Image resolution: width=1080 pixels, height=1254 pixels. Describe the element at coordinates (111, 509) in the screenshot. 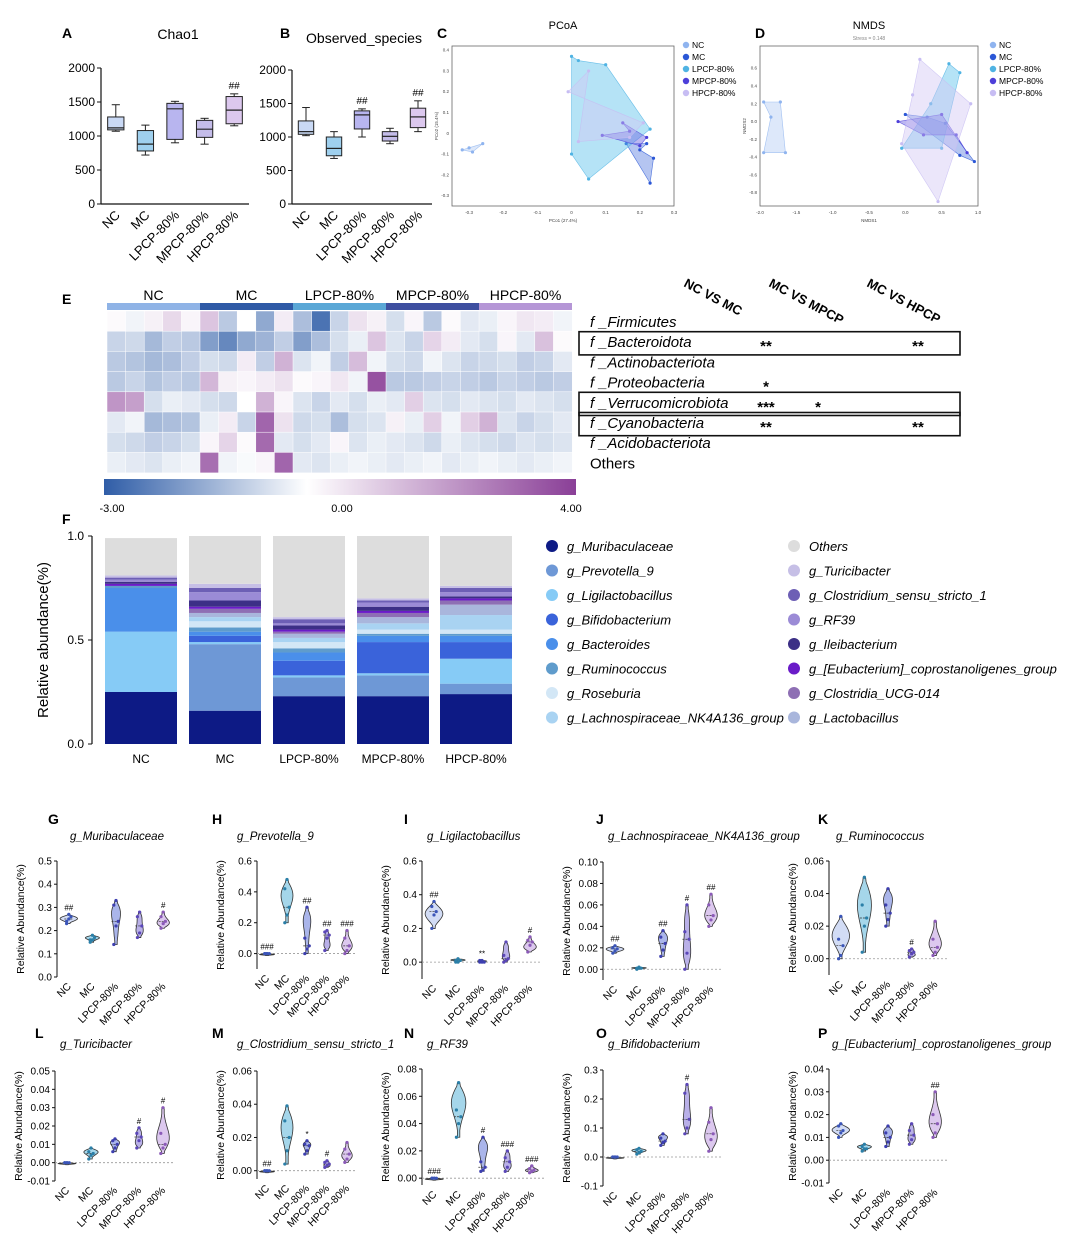

I see `color-scale-label: -3.00` at that location.